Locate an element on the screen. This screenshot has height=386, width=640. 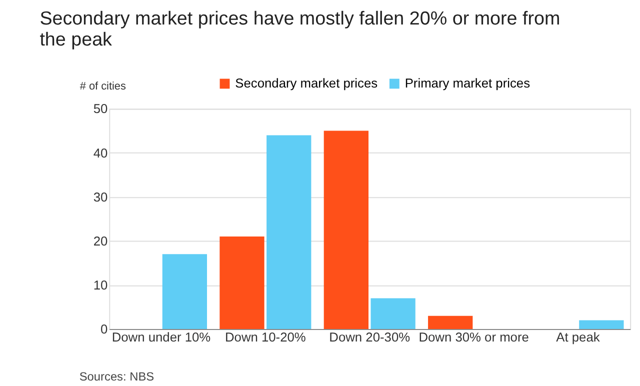
chart-title: Secondary market prices have mostly fallen 20% or more from the peak is located at coordinates (300, 28).